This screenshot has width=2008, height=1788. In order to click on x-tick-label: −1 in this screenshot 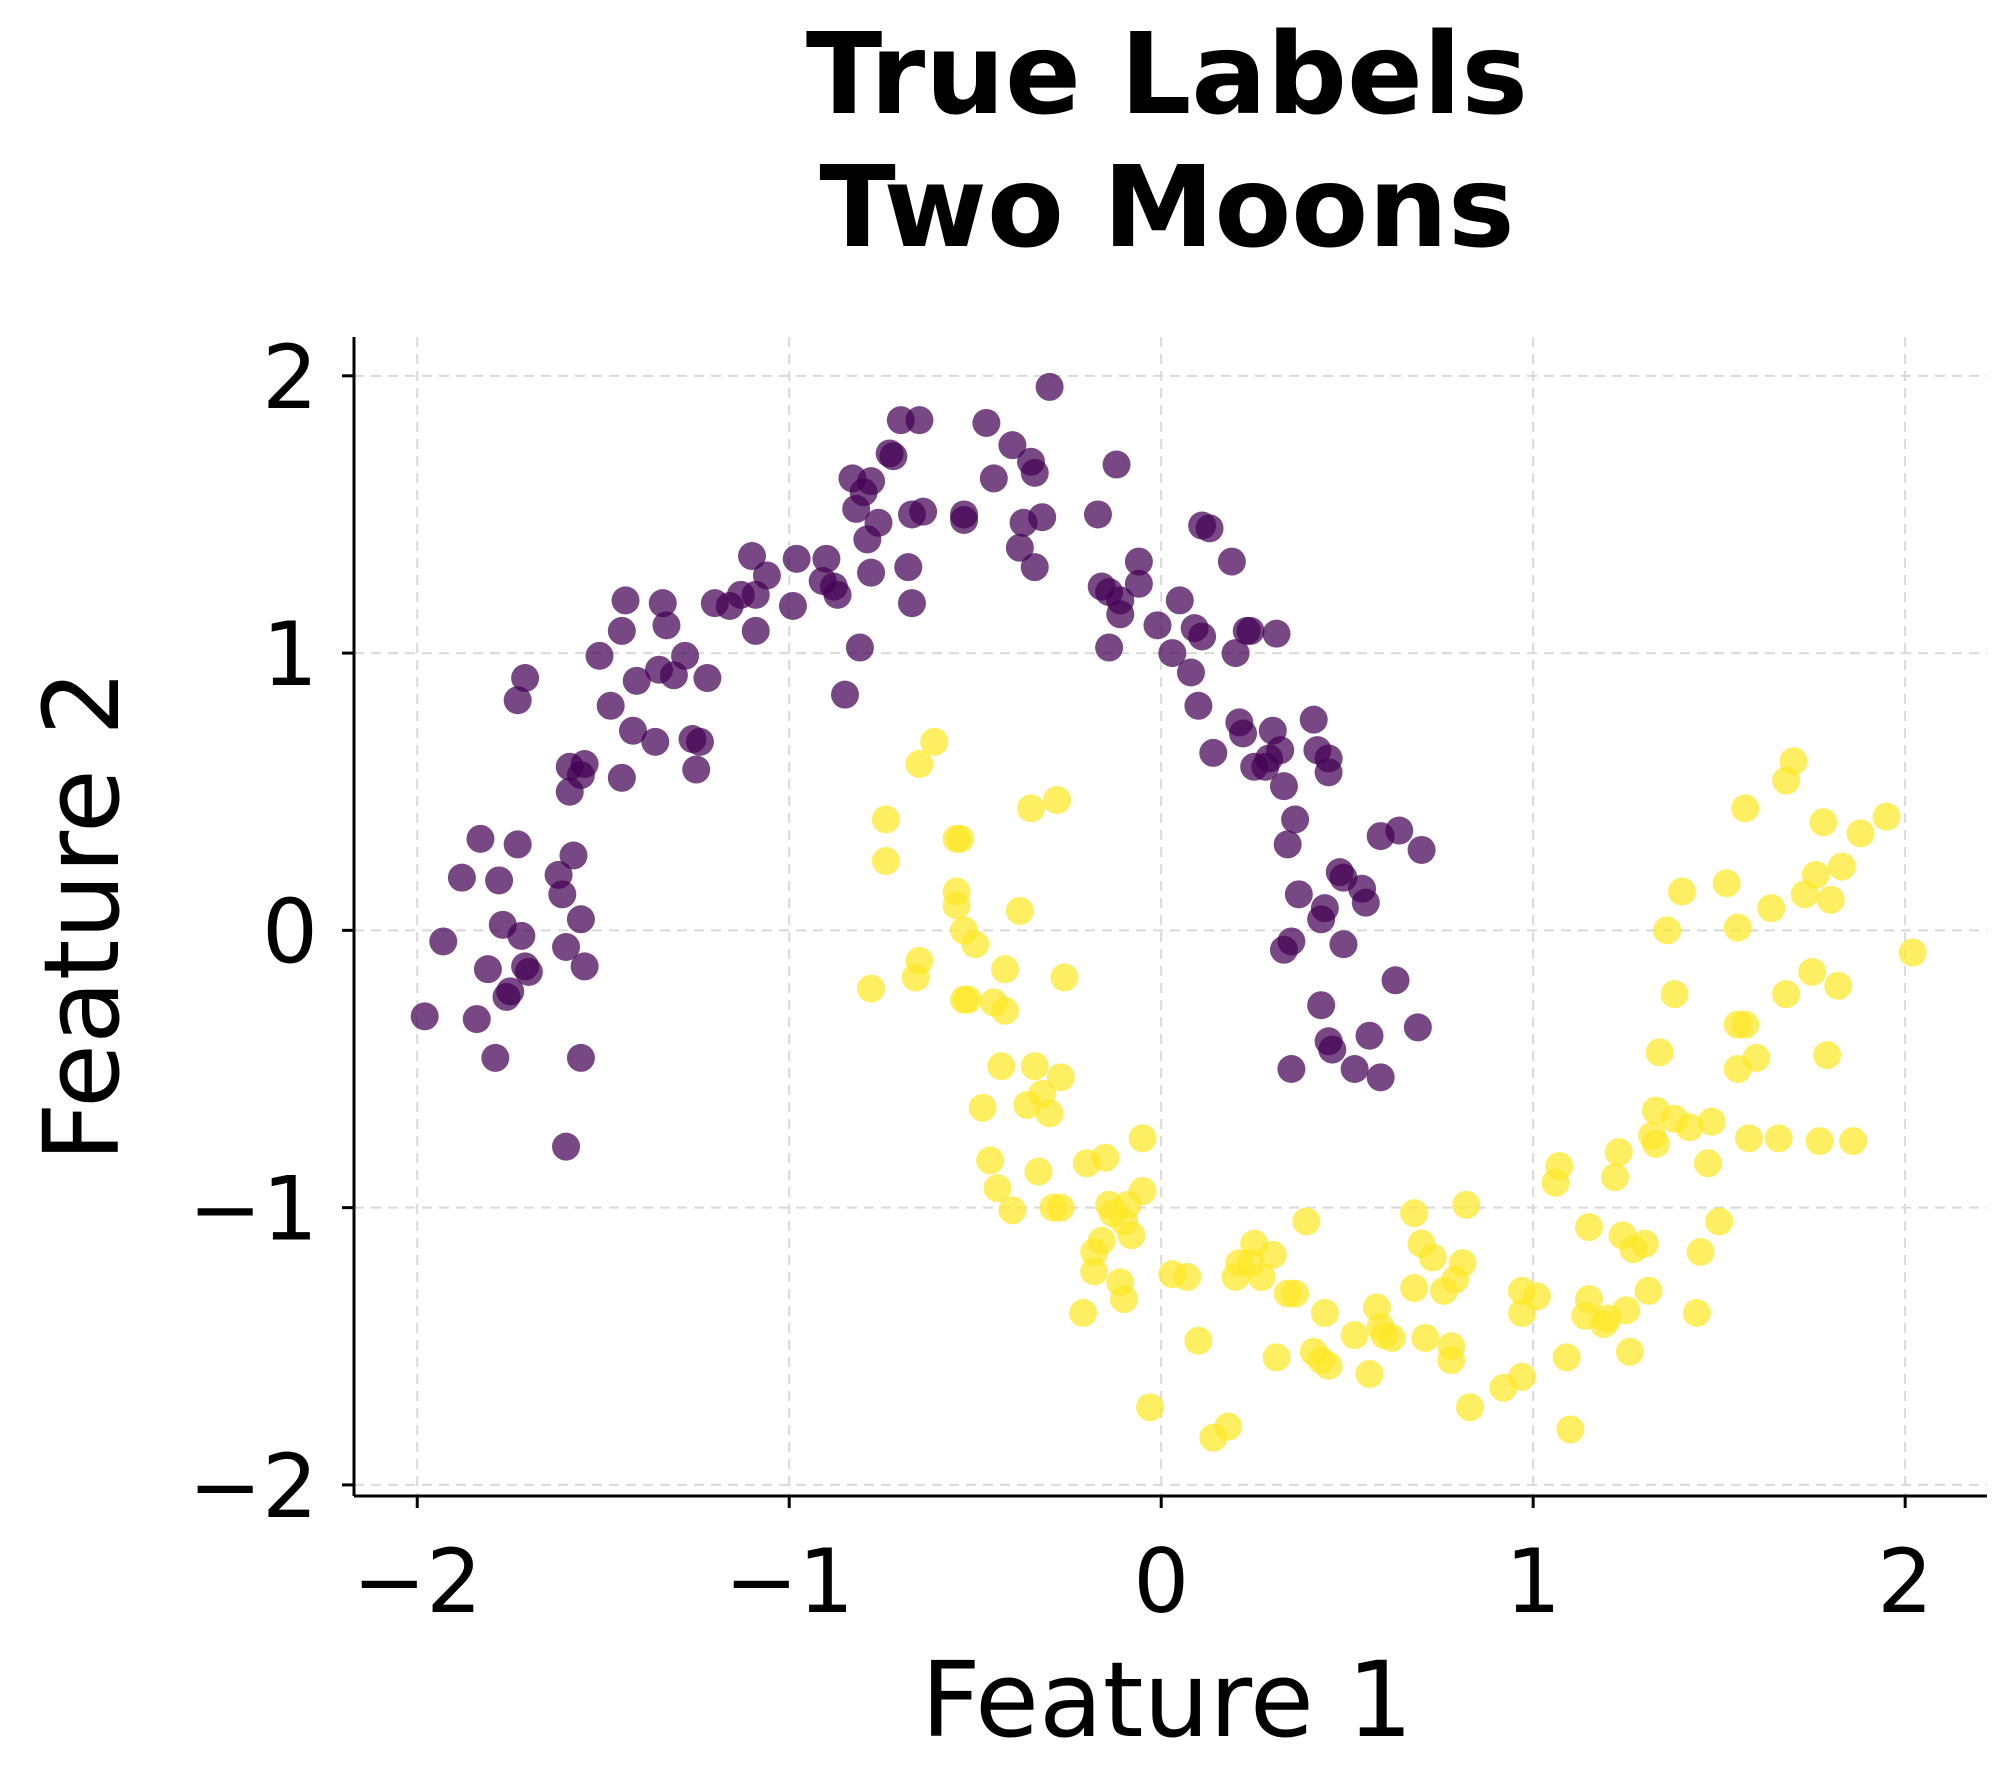, I will do `click(789, 1581)`.